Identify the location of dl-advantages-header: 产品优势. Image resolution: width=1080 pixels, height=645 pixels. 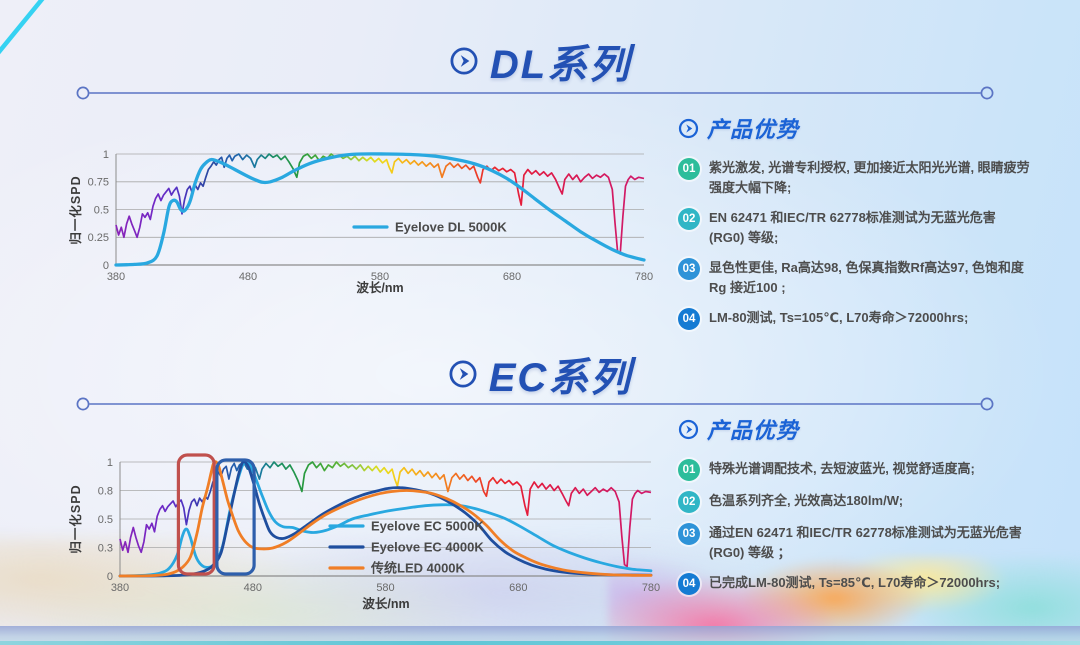
(854, 128).